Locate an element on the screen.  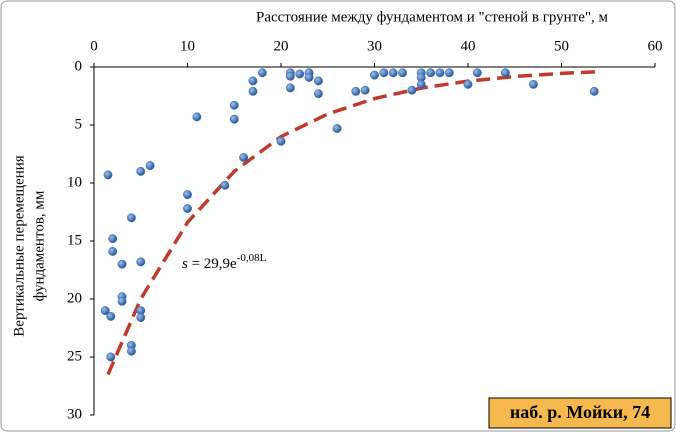
badge-box is located at coordinates (580, 413).